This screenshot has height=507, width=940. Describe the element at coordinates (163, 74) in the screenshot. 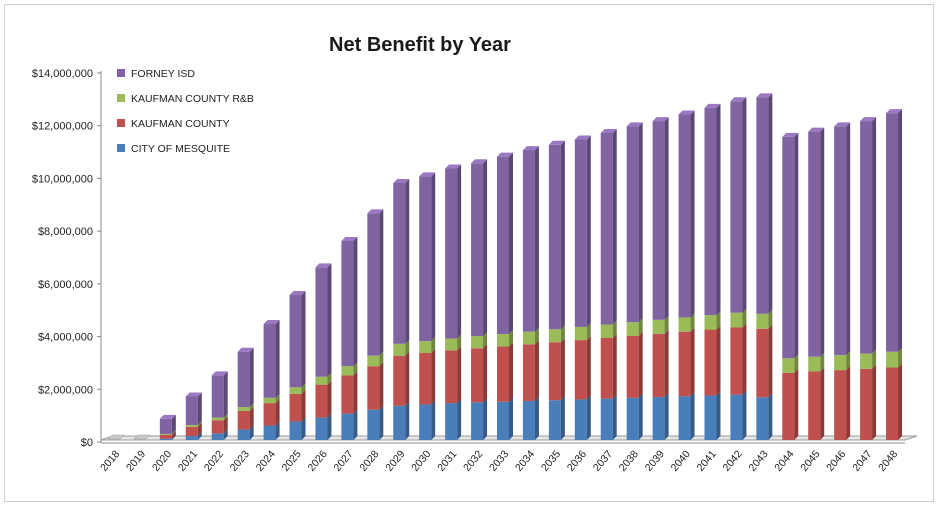

I see `legend-label: FORNEY ISD` at that location.